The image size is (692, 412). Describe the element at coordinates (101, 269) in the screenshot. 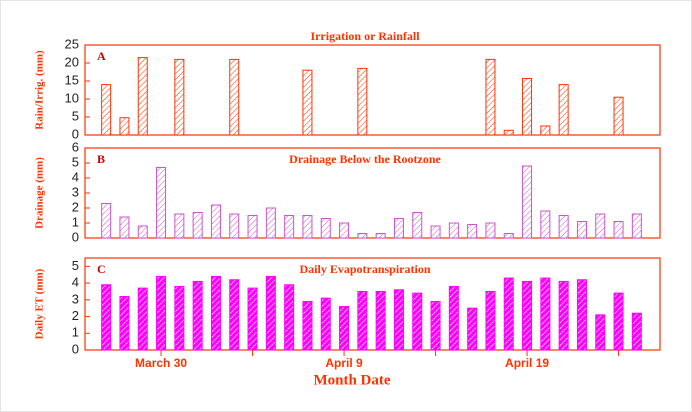

I see `panel-label: C` at that location.